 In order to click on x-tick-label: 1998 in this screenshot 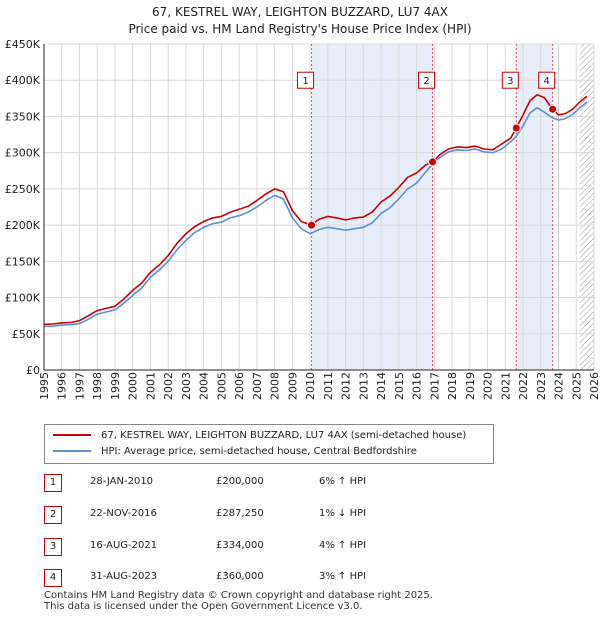, I will do `click(97, 386)`.